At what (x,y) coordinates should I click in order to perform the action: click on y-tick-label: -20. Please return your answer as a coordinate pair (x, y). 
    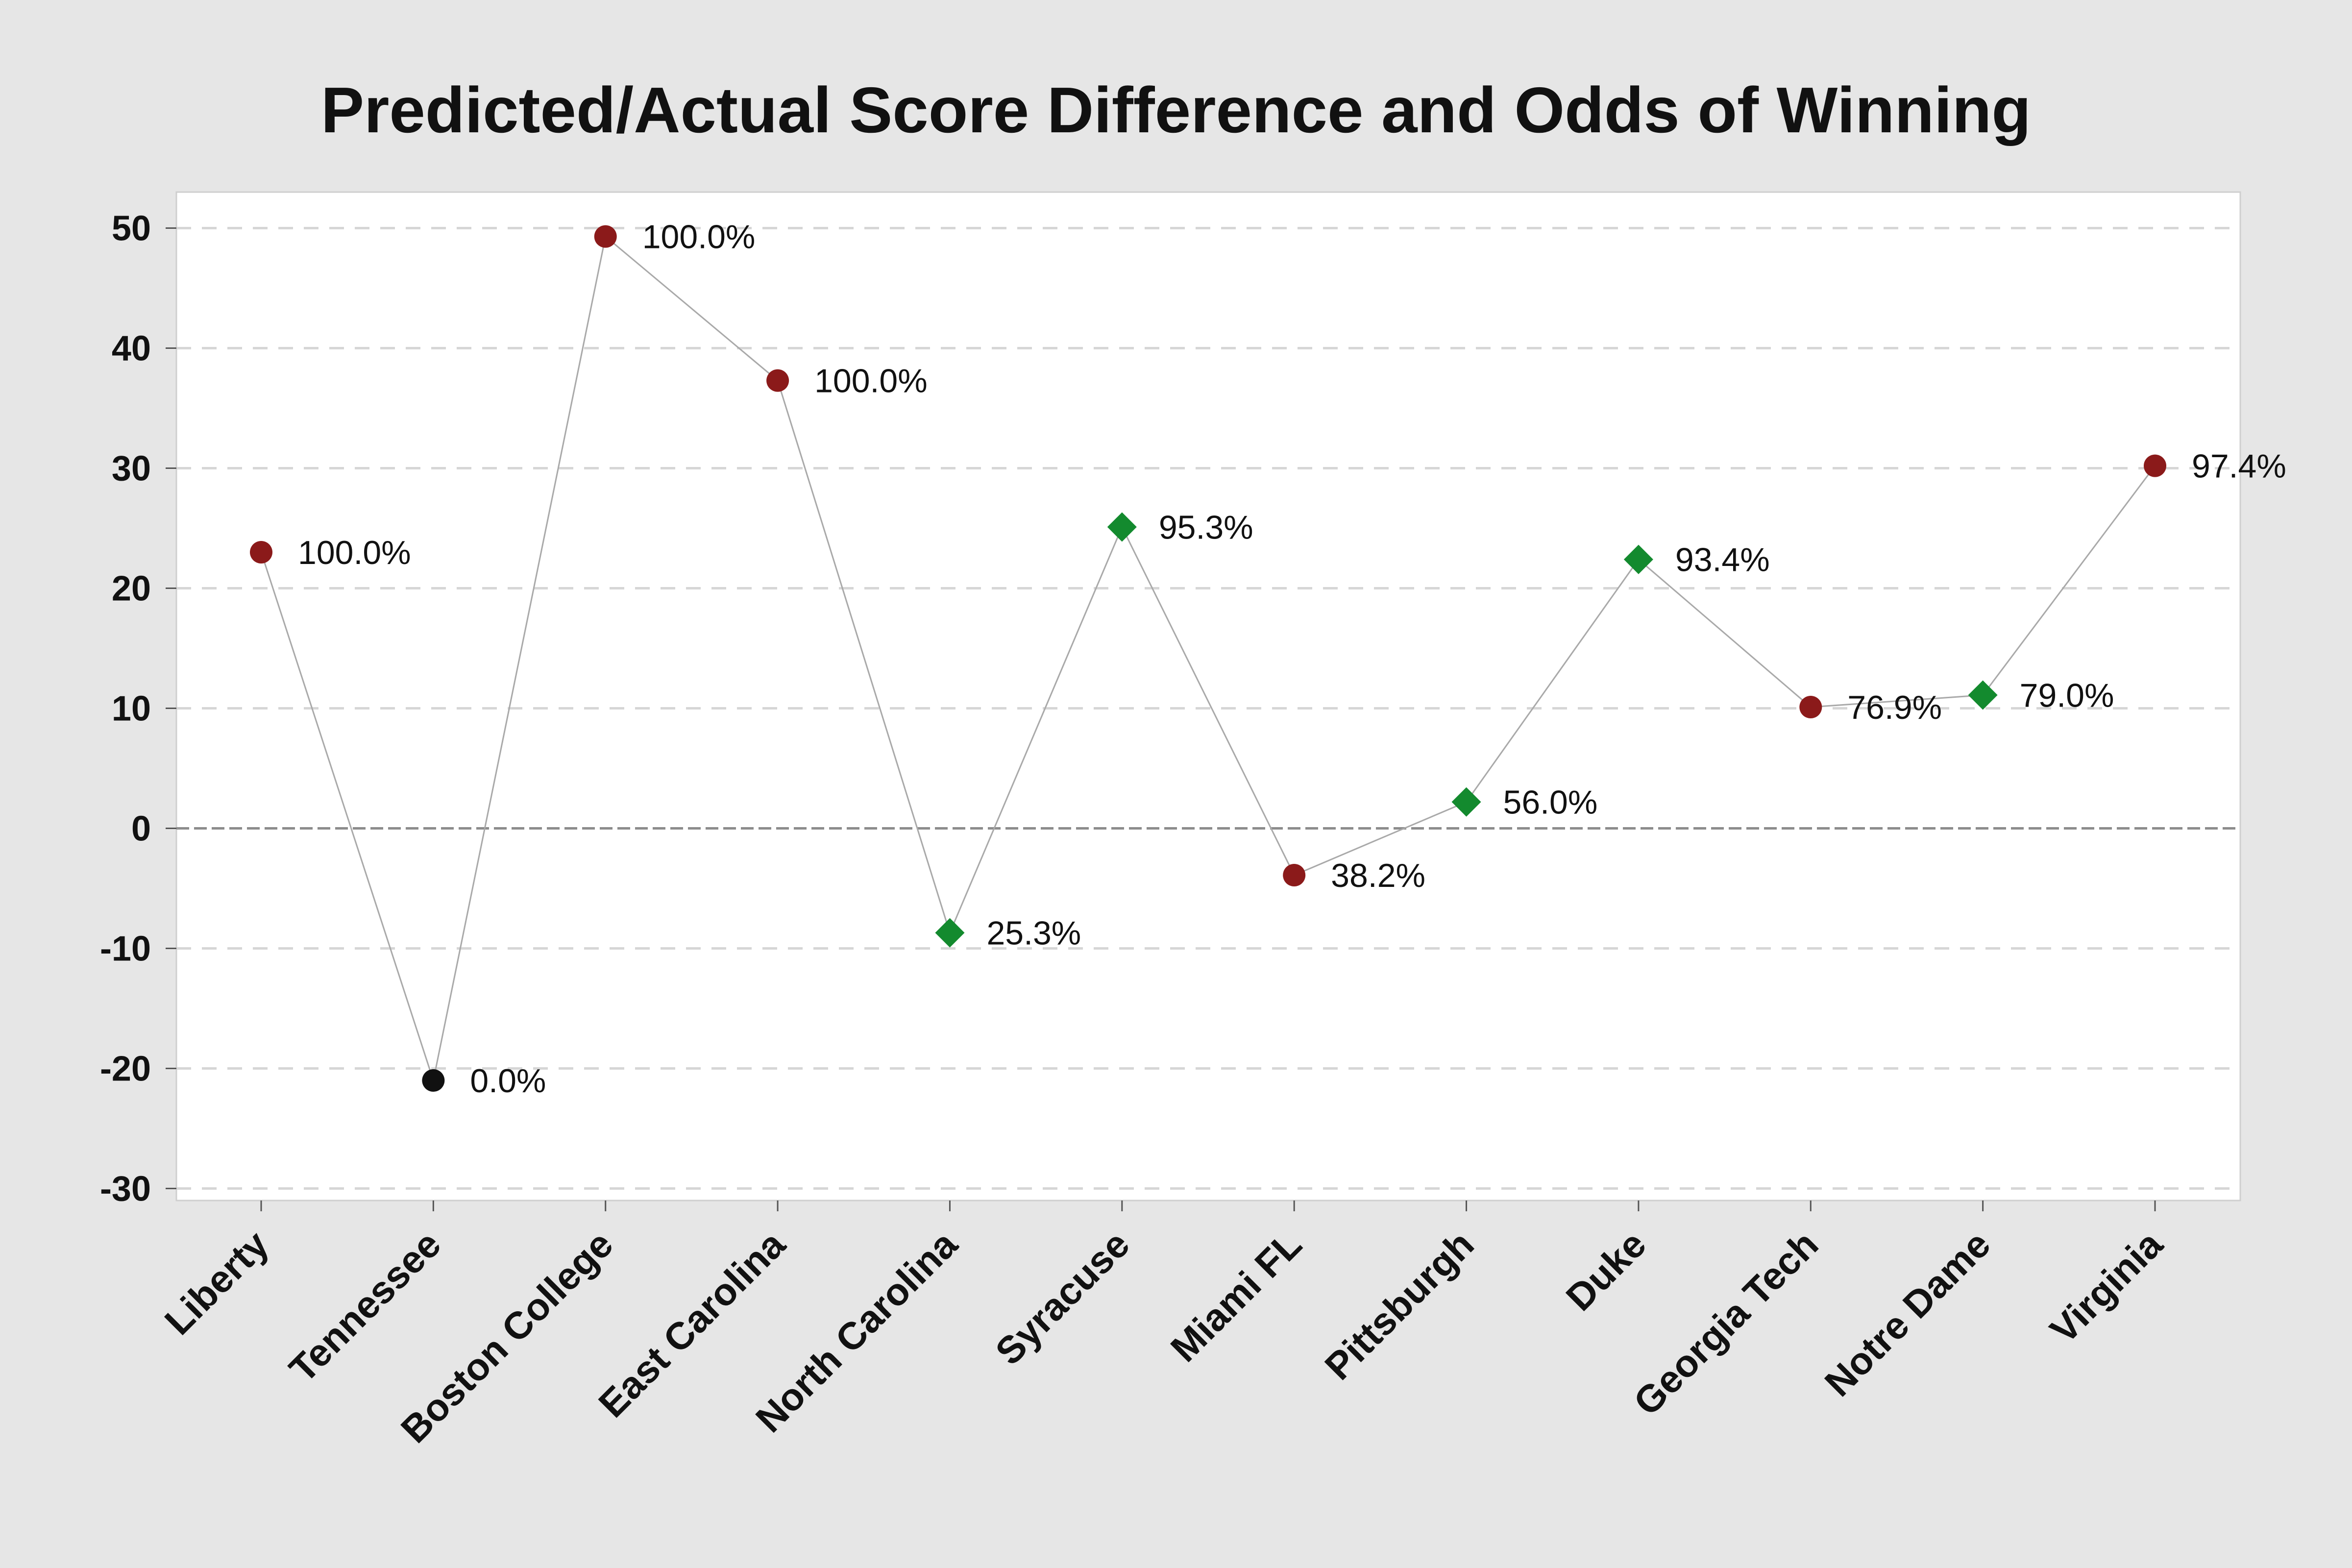
    Looking at the image, I should click on (126, 1069).